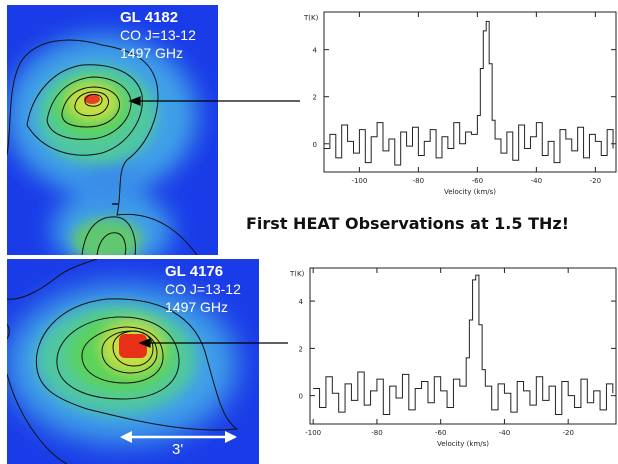 The width and height of the screenshot is (618, 464). I want to click on arrow-head-gl4176, so click(144, 343).